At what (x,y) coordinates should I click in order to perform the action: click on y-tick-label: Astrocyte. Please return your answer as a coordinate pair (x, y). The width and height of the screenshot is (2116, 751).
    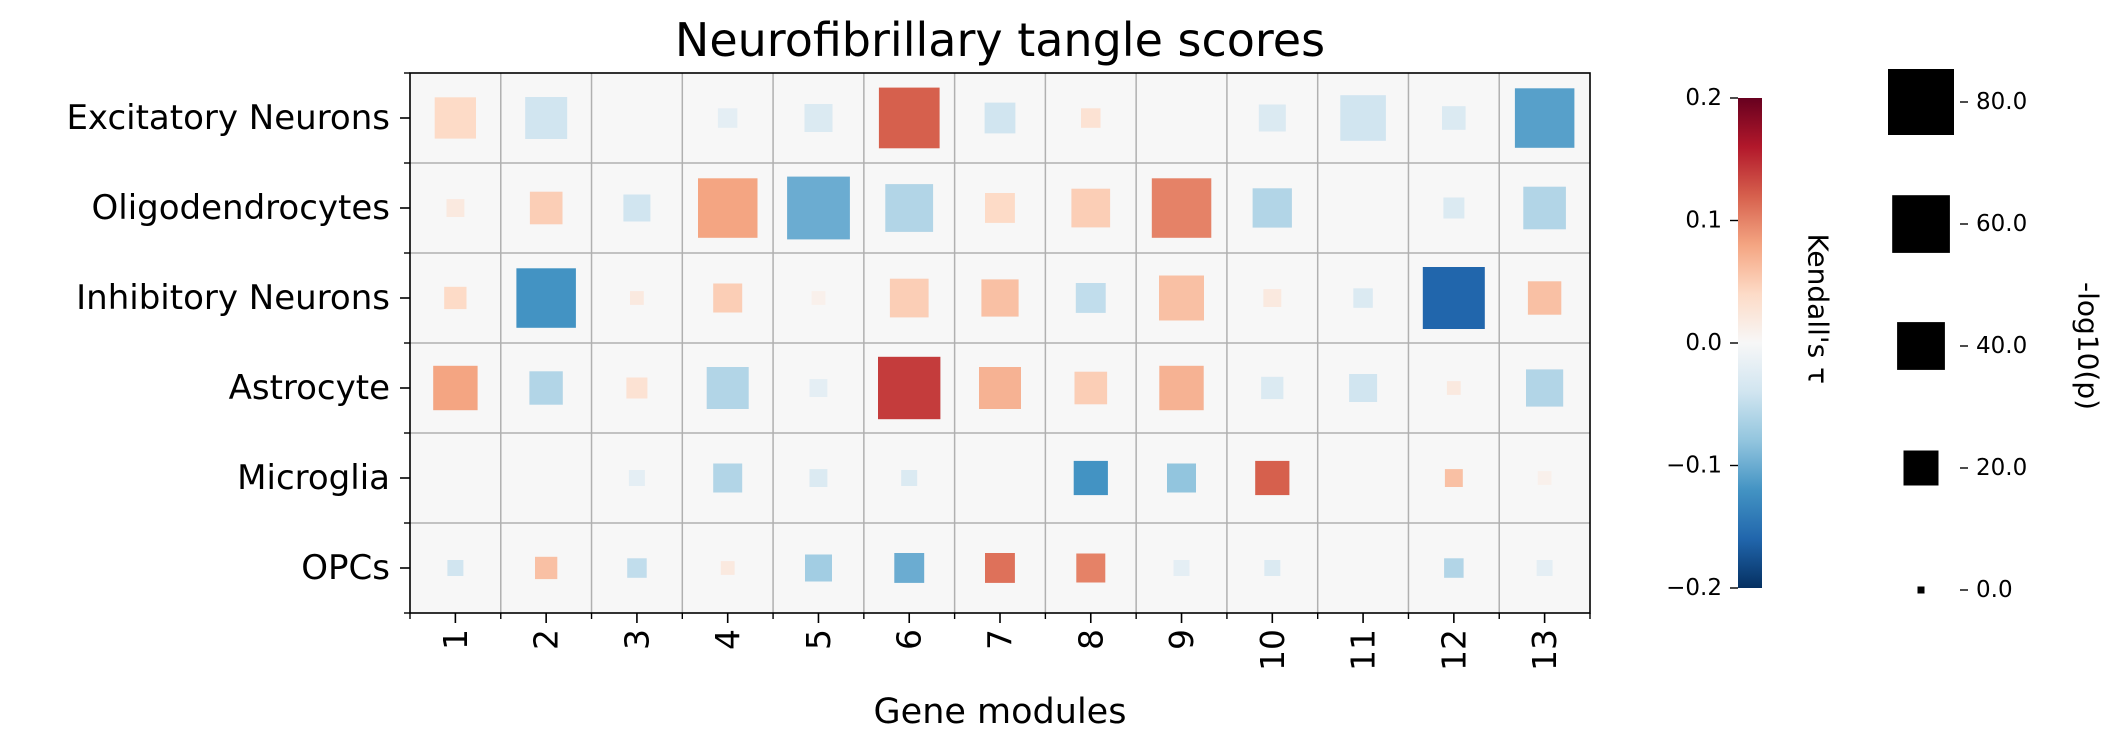
    Looking at the image, I should click on (309, 388).